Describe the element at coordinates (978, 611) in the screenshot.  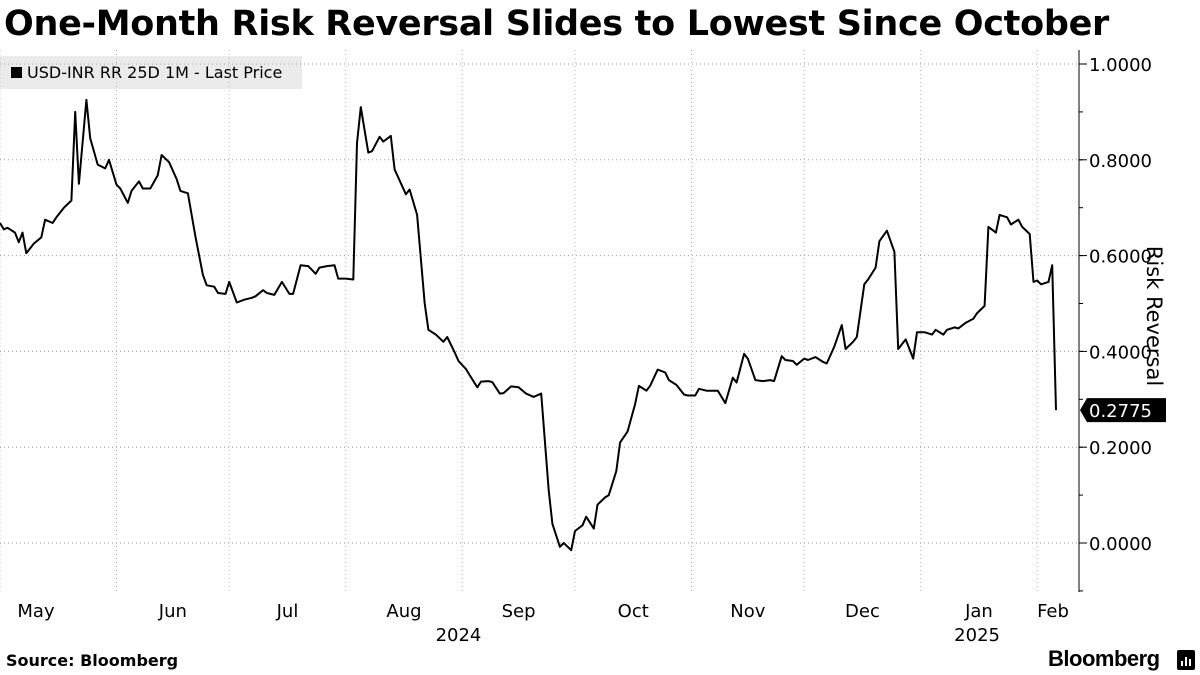
I see `x-tick-label: Jan` at that location.